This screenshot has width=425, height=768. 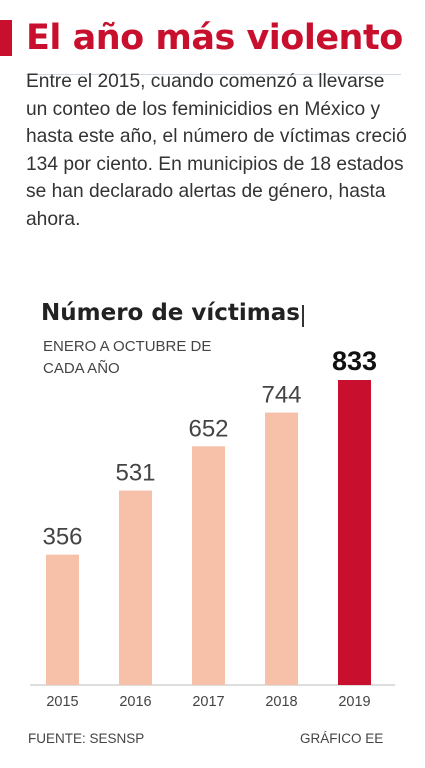 What do you see at coordinates (208, 702) in the screenshot?
I see `x-tick-label-2017: 2017` at bounding box center [208, 702].